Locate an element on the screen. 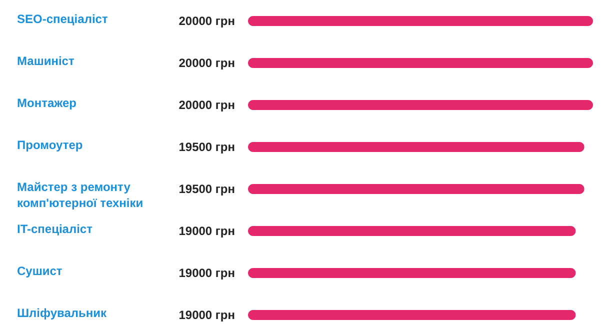 This screenshot has height=336, width=608. y-tick-label: Сушист is located at coordinates (39, 271).